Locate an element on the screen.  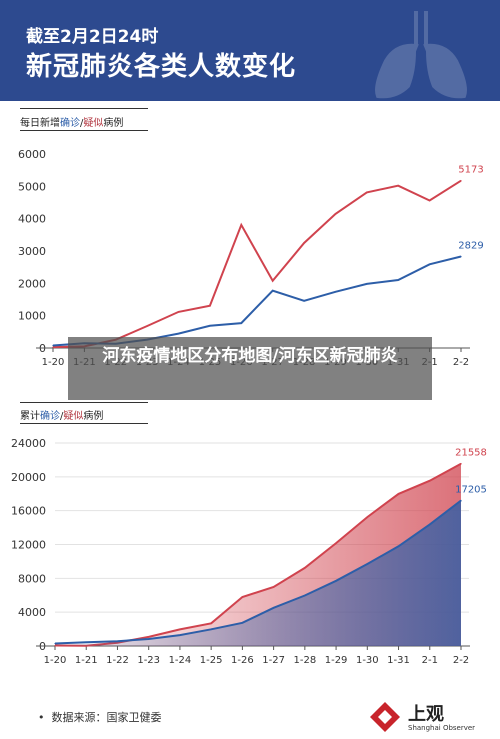
end-value-label: 5173 is located at coordinates (470, 170).